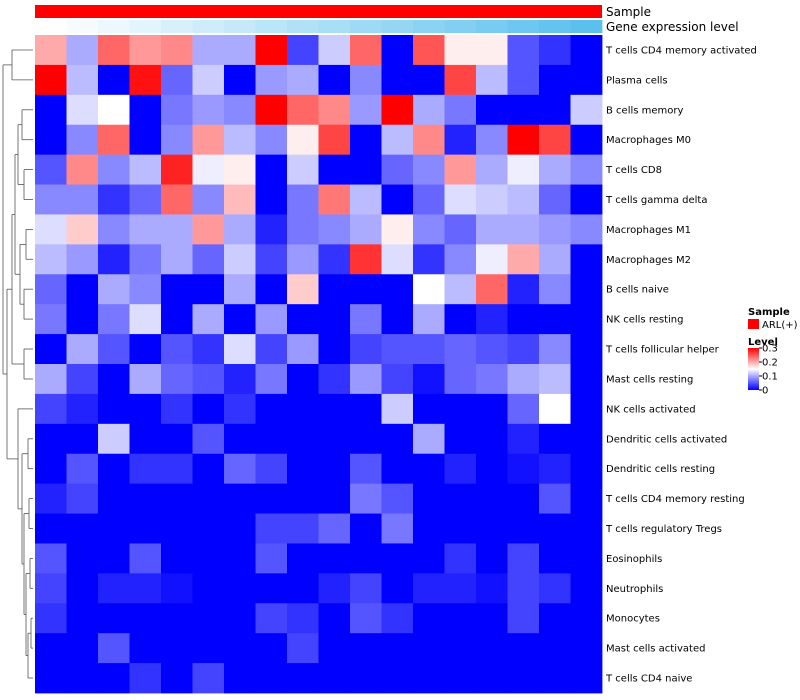 The height and width of the screenshot is (700, 800). What do you see at coordinates (770, 377) in the screenshot?
I see `legend-tick-label: 0.1` at bounding box center [770, 377].